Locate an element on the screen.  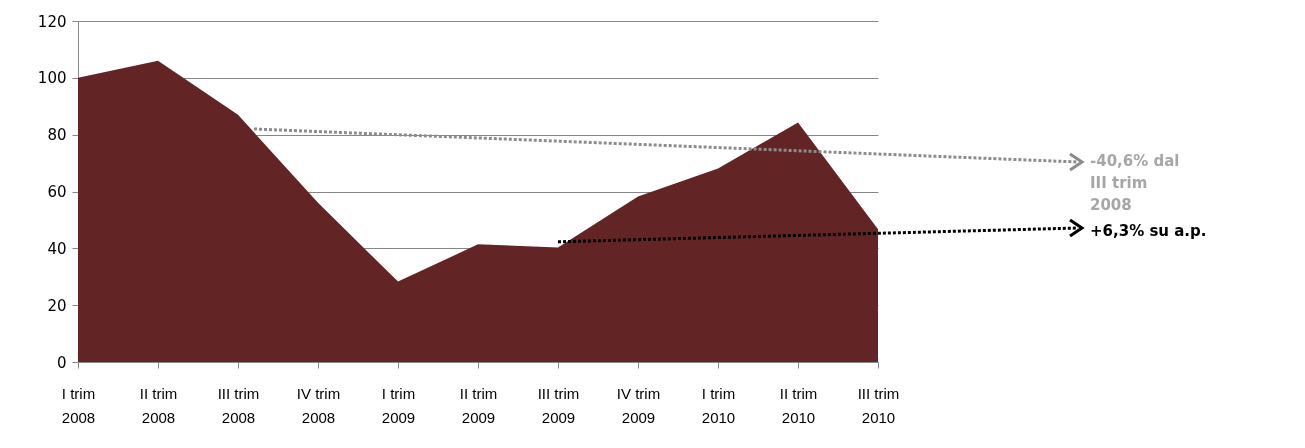
x-tick-label: IV trim 2008 is located at coordinates (318, 405).